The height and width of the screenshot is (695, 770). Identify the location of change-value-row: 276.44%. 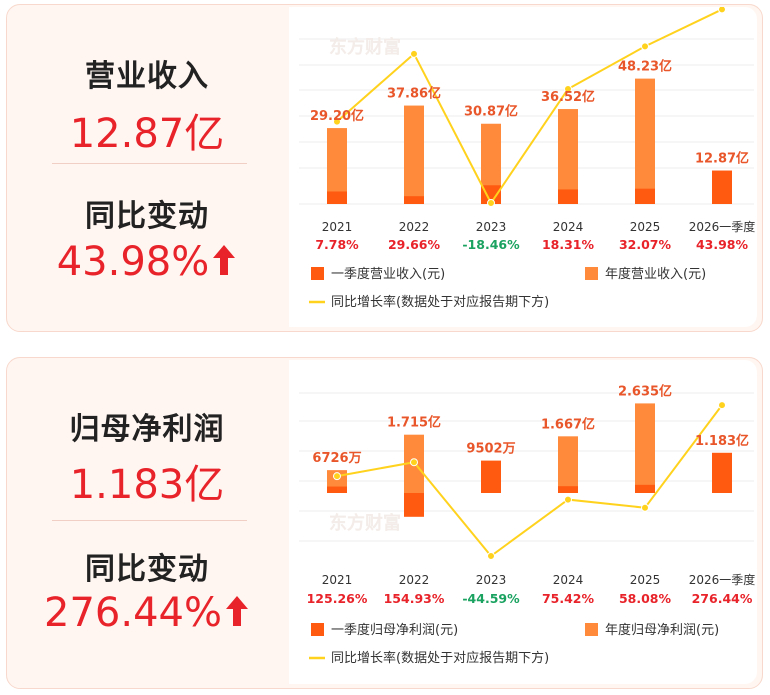
(147, 614).